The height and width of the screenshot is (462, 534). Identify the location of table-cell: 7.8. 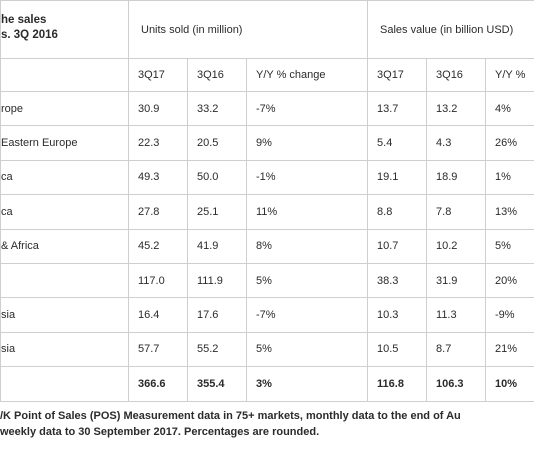
(456, 212).